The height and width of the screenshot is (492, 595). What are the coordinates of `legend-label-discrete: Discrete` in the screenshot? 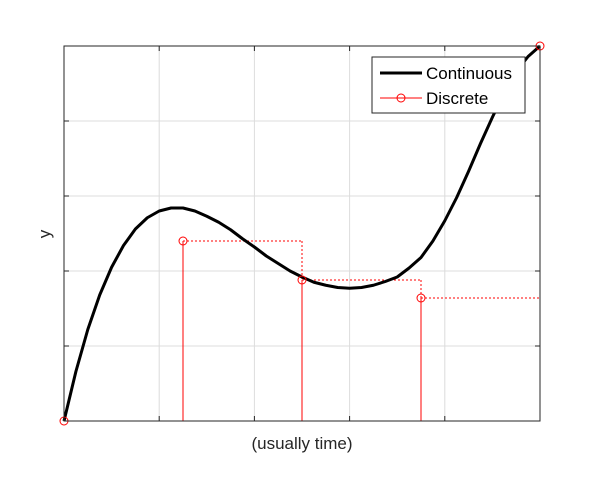 It's located at (457, 98).